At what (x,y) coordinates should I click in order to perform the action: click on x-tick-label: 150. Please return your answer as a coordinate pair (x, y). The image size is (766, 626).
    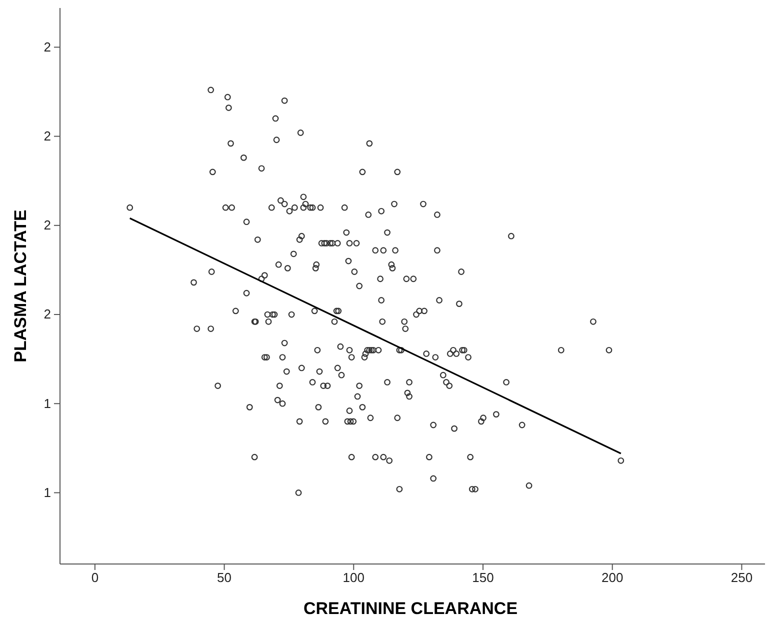
    Looking at the image, I should click on (483, 578).